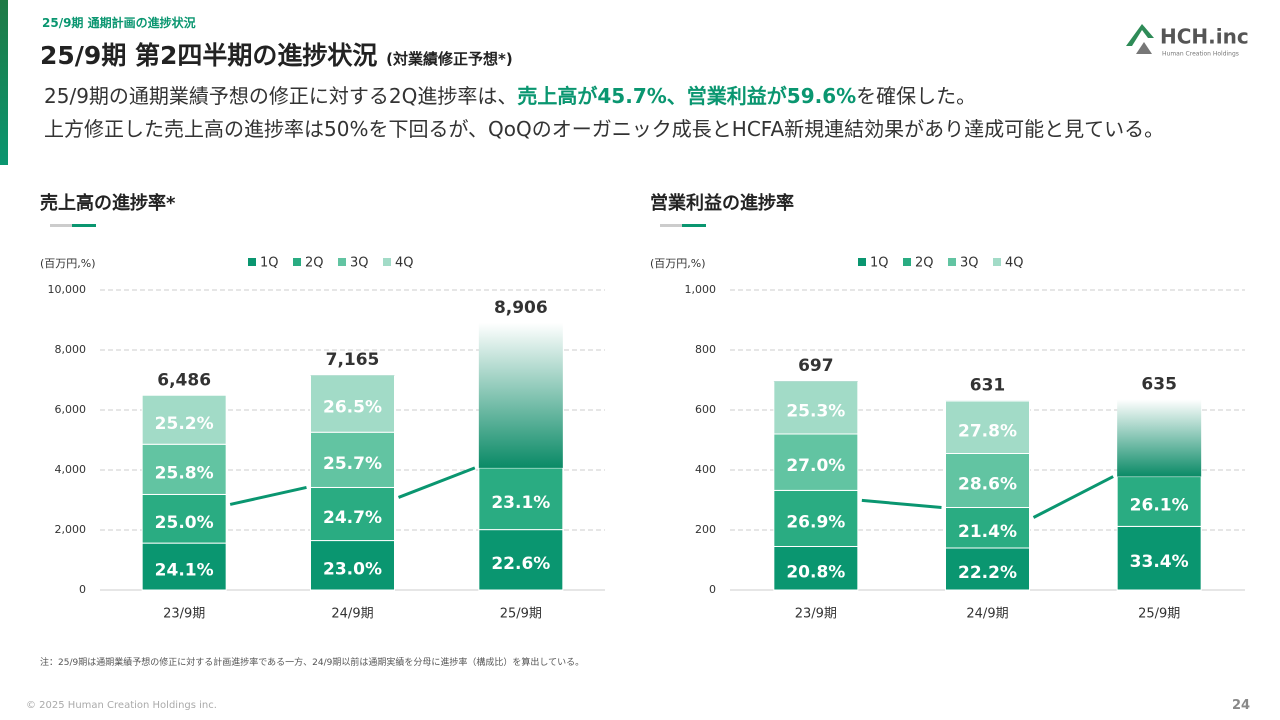  Describe the element at coordinates (184, 523) in the screenshot. I see `segment-label: 25.0%` at that location.